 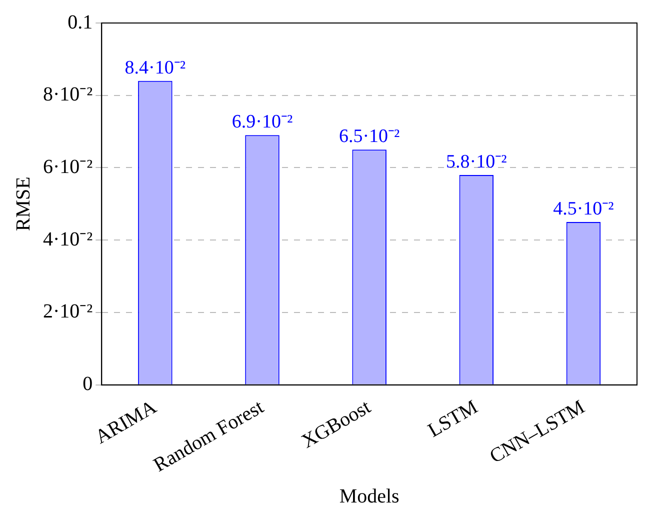 What do you see at coordinates (68, 311) in the screenshot?
I see `y-tick-label: 2·10⁻²` at bounding box center [68, 311].